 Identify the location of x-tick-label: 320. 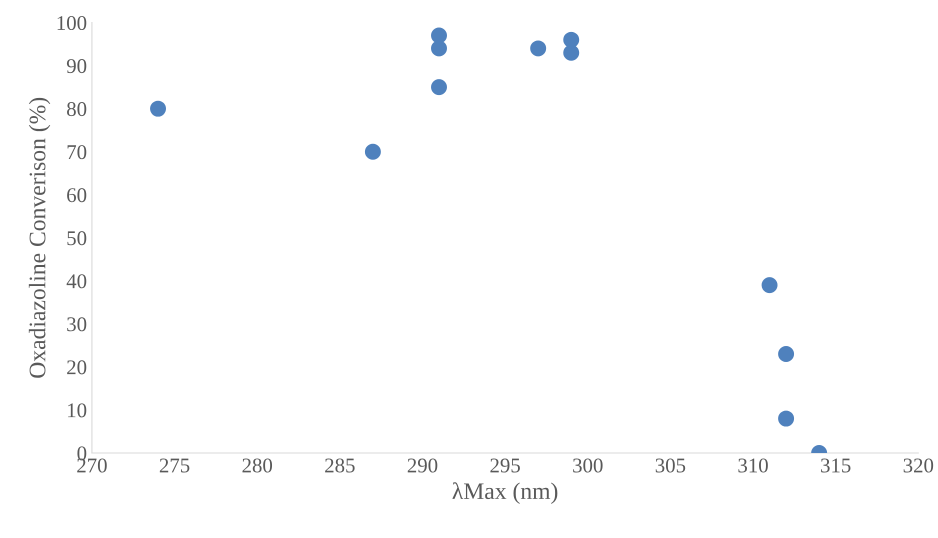
(919, 465).